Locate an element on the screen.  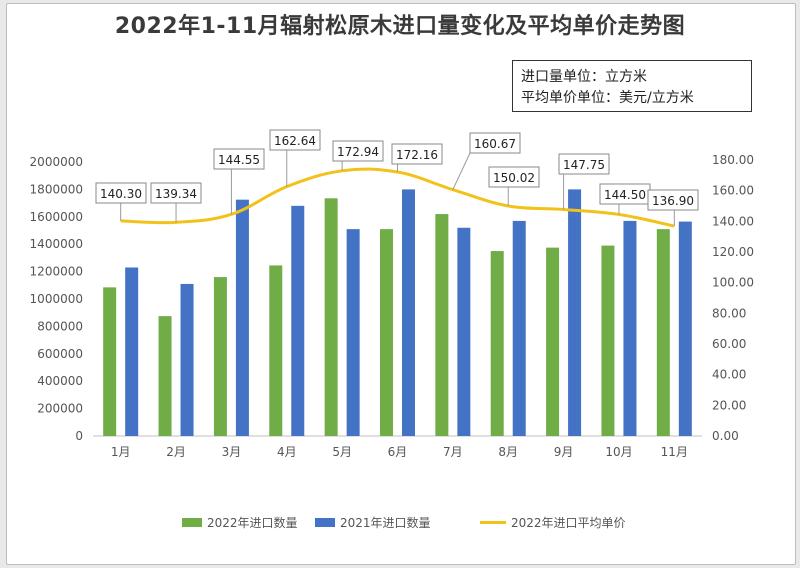
x-tick-label: 8月 is located at coordinates (508, 452).